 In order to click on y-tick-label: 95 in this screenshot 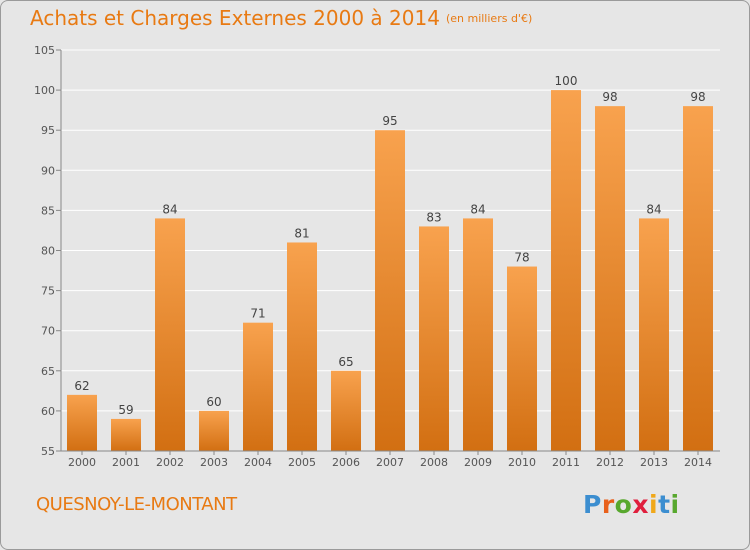, I will do `click(48, 130)`.